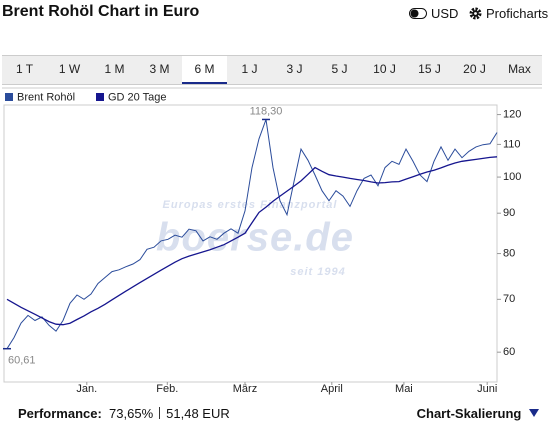 The height and width of the screenshot is (433, 552). What do you see at coordinates (519, 69) in the screenshot?
I see `range-tab: Max` at bounding box center [519, 69].